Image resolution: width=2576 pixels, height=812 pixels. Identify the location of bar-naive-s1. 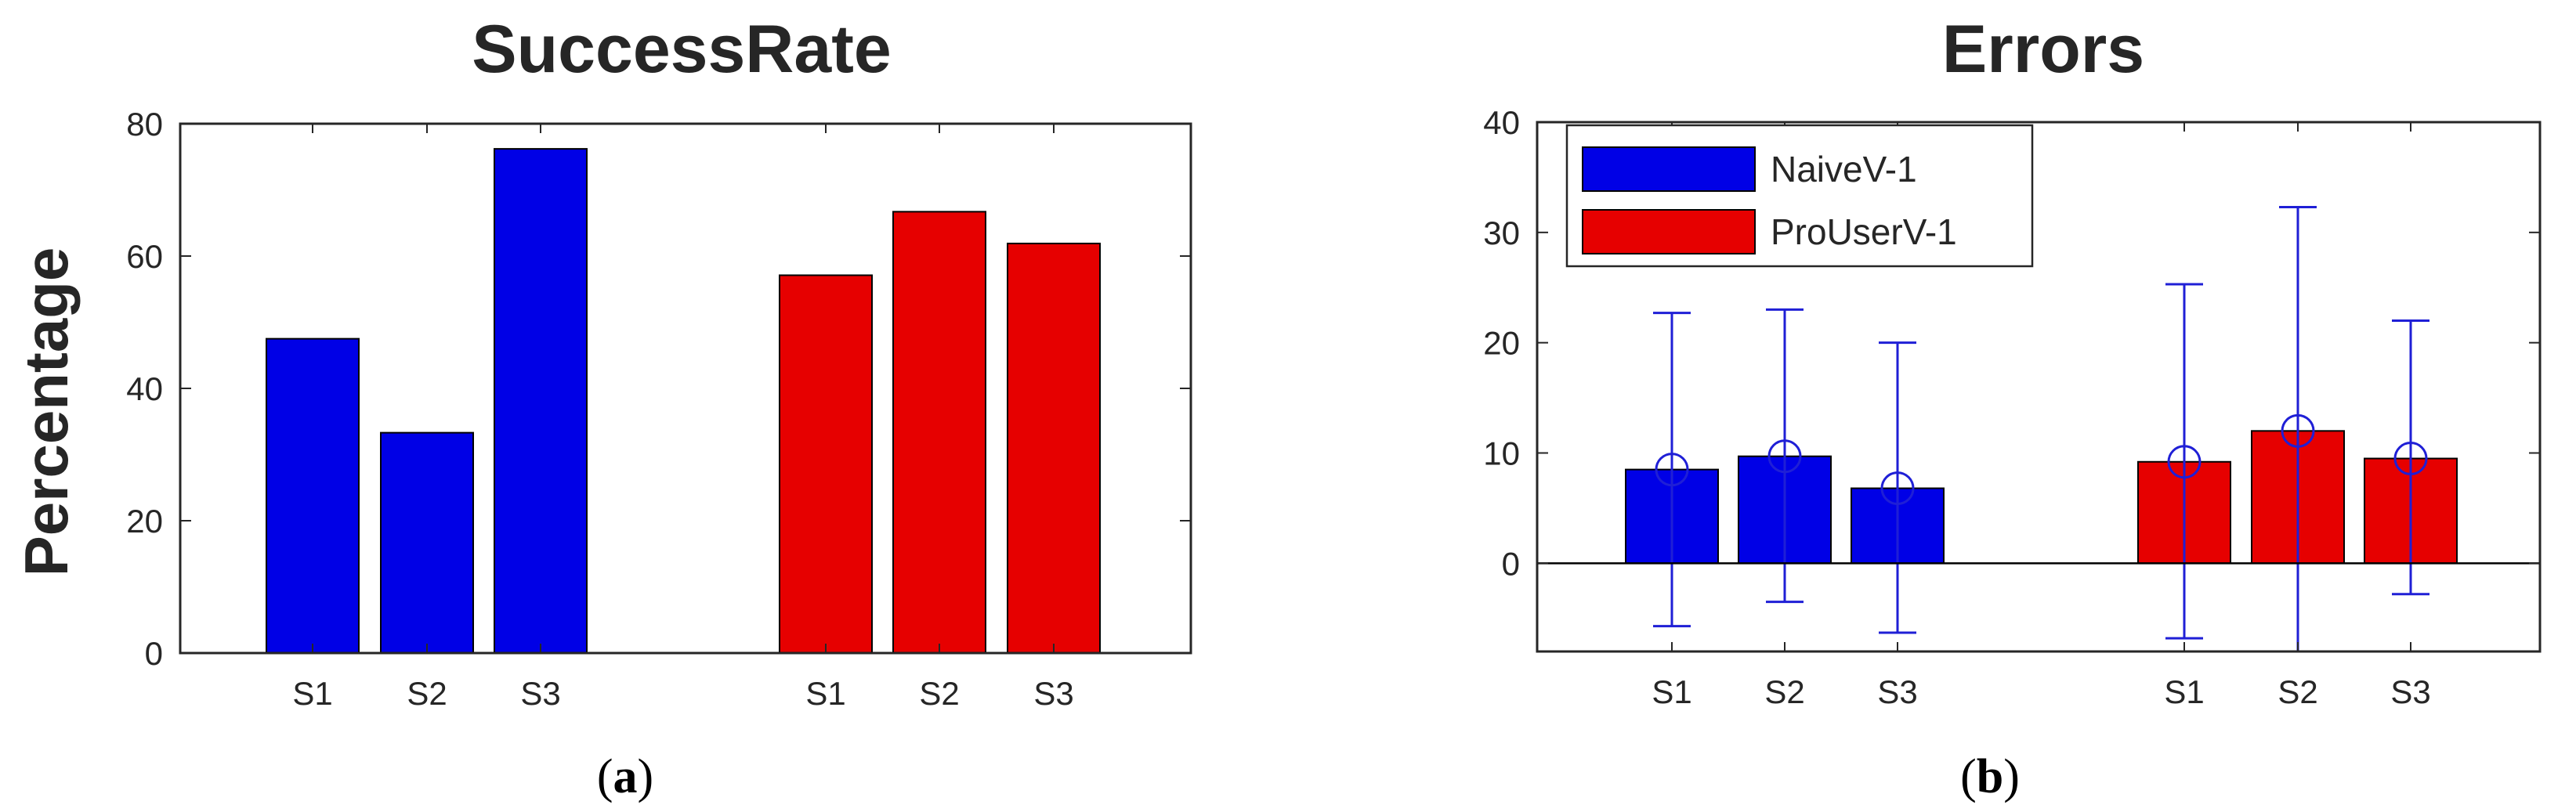
(313, 496).